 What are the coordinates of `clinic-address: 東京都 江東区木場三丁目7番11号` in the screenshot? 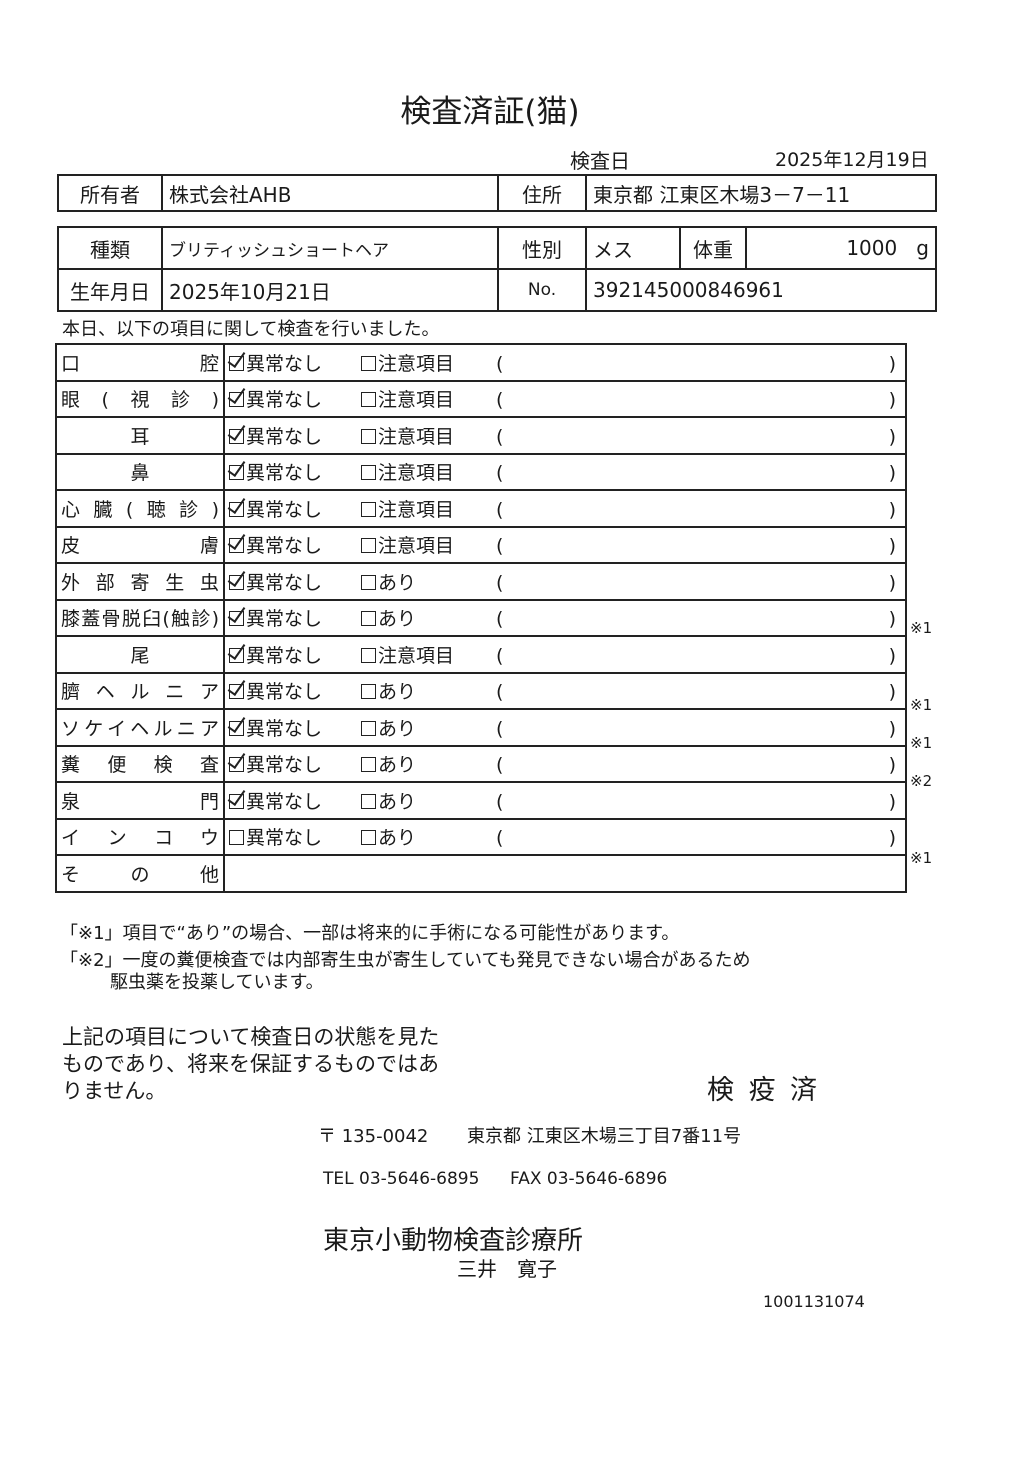 It's located at (604, 1136).